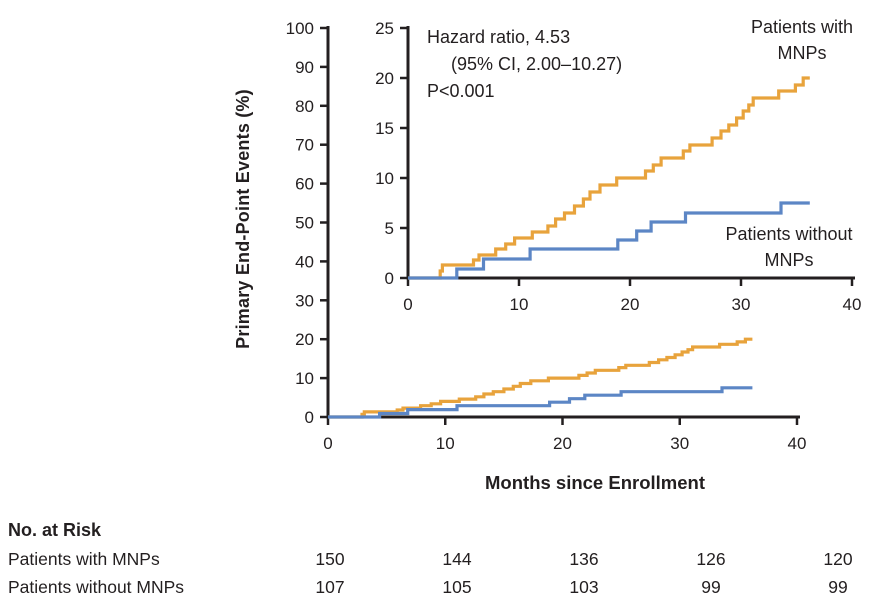 The image size is (882, 615). What do you see at coordinates (789, 260) in the screenshot?
I see `curve-label-without-mnps-line2: MNPs` at bounding box center [789, 260].